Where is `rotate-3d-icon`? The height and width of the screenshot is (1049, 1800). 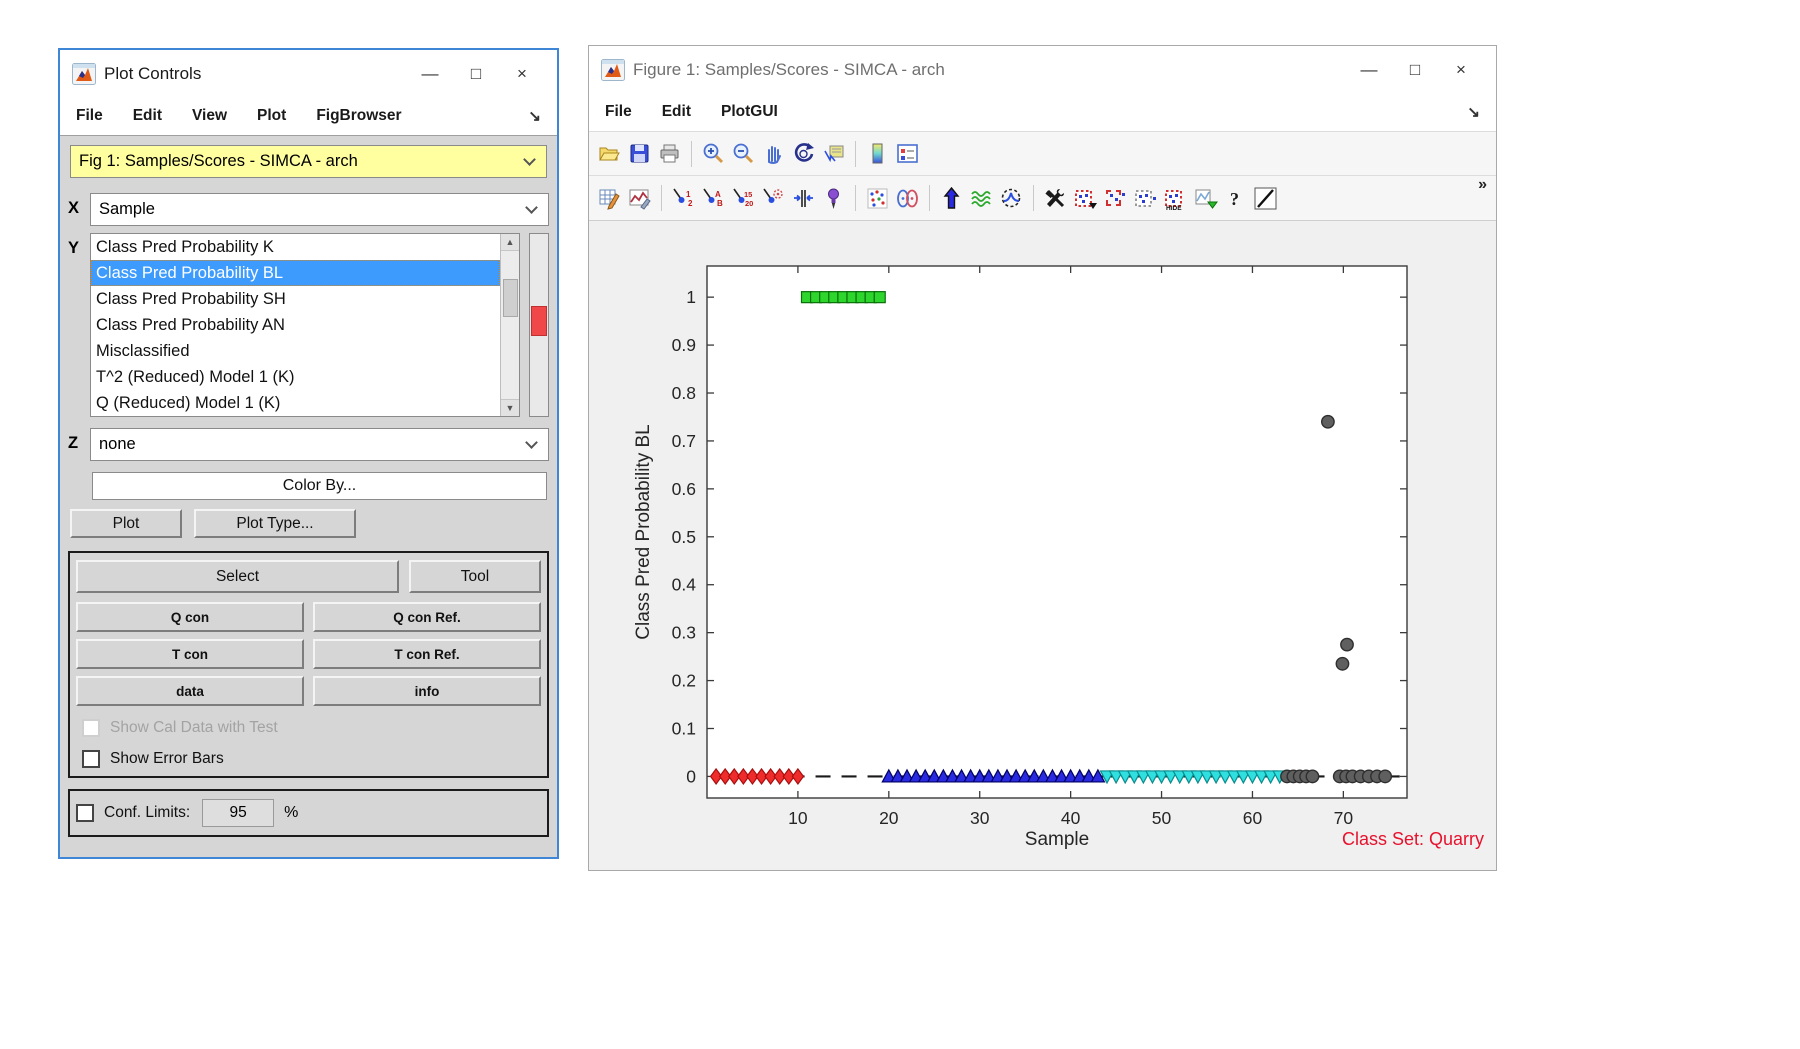 rotate-3d-icon is located at coordinates (803, 153).